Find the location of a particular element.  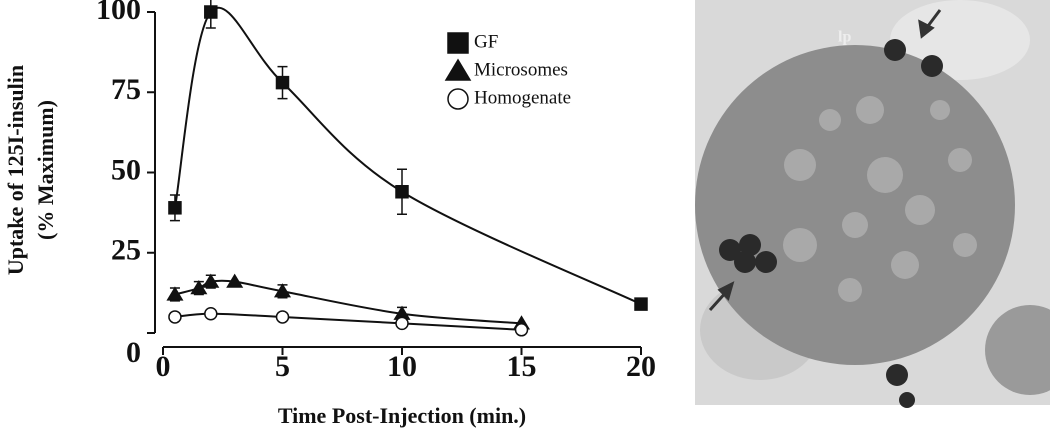

series-line is located at coordinates (348, 321).